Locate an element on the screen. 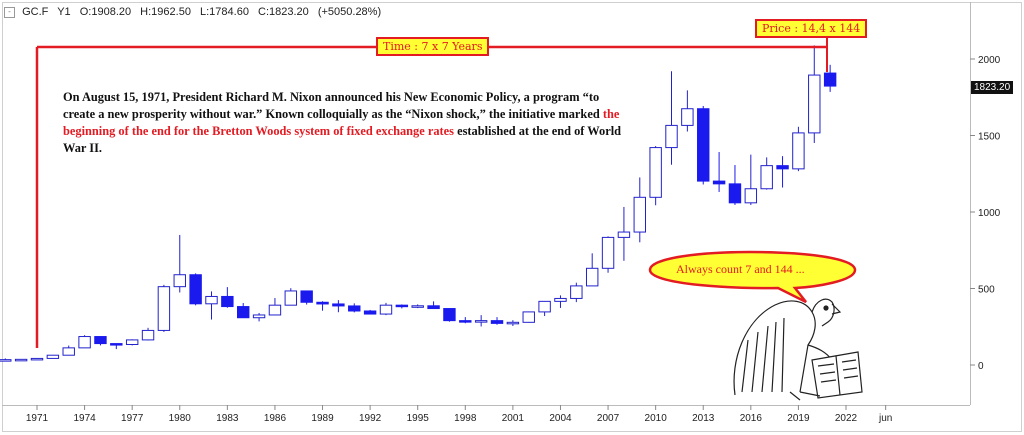 This screenshot has height=435, width=1024. x-tick-label: 1971 is located at coordinates (37, 418).